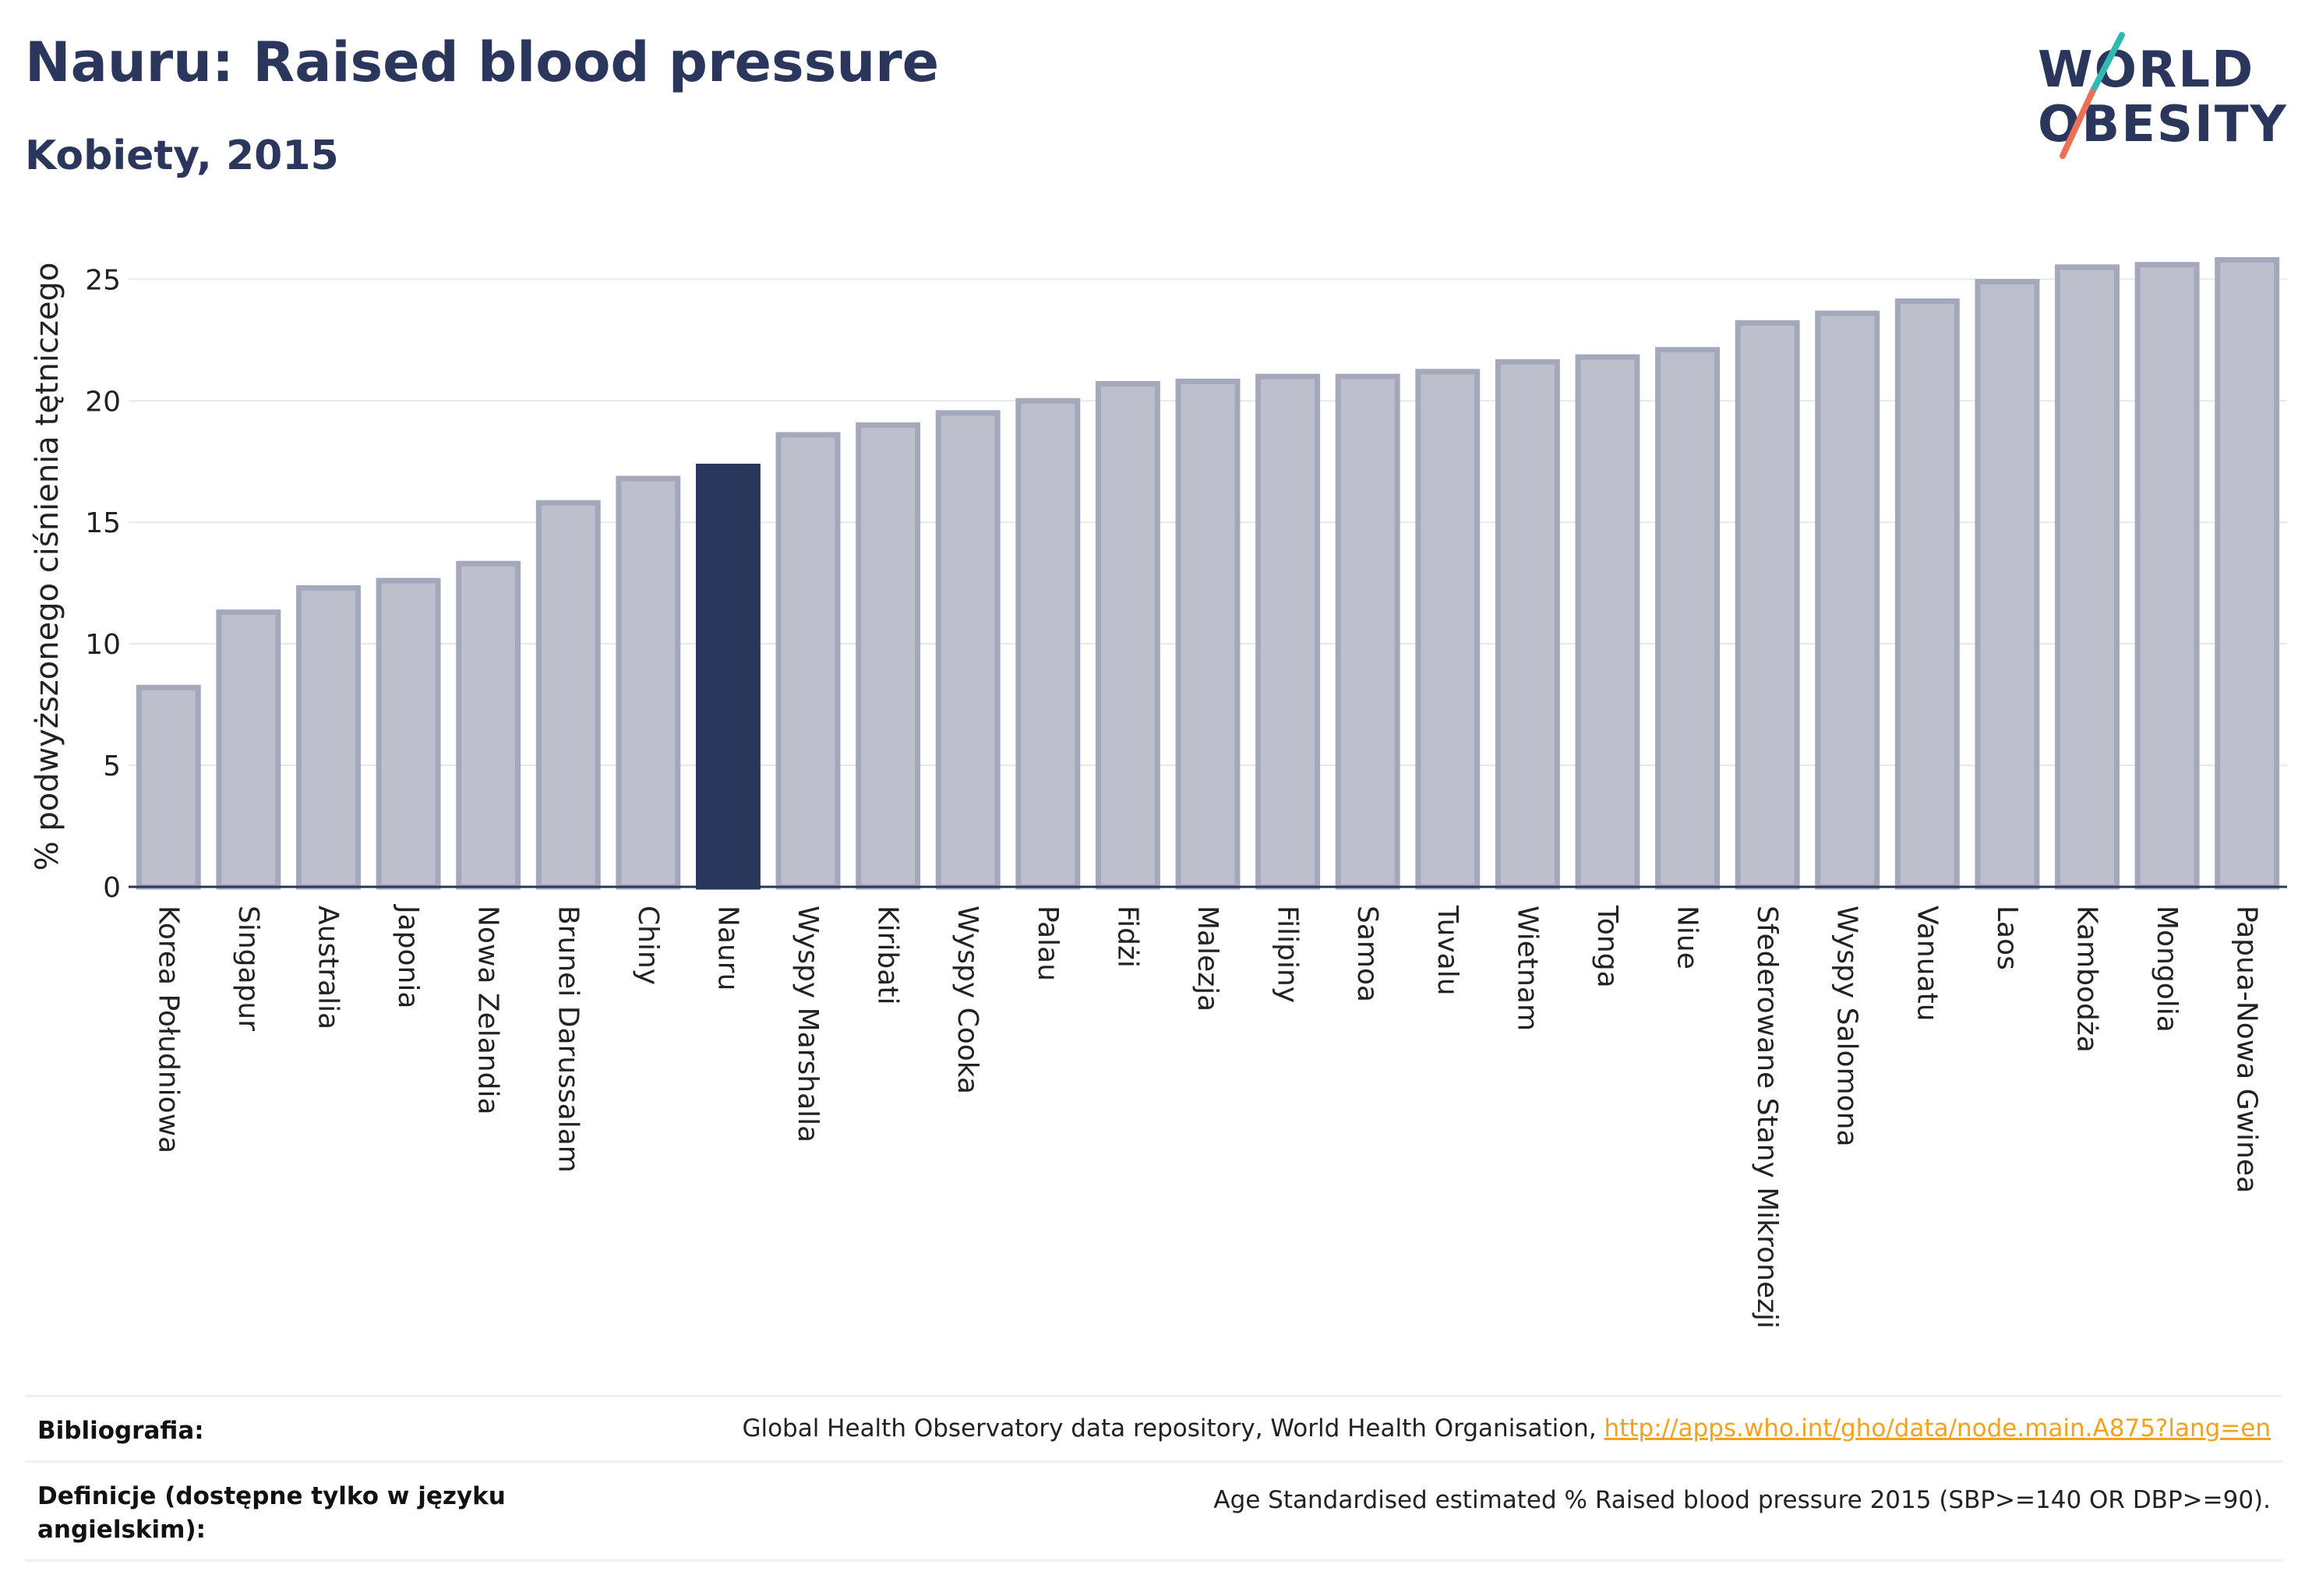 This screenshot has height=1596, width=2305. What do you see at coordinates (488, 1010) in the screenshot?
I see `x-tick-label: Nowa Zelandia` at bounding box center [488, 1010].